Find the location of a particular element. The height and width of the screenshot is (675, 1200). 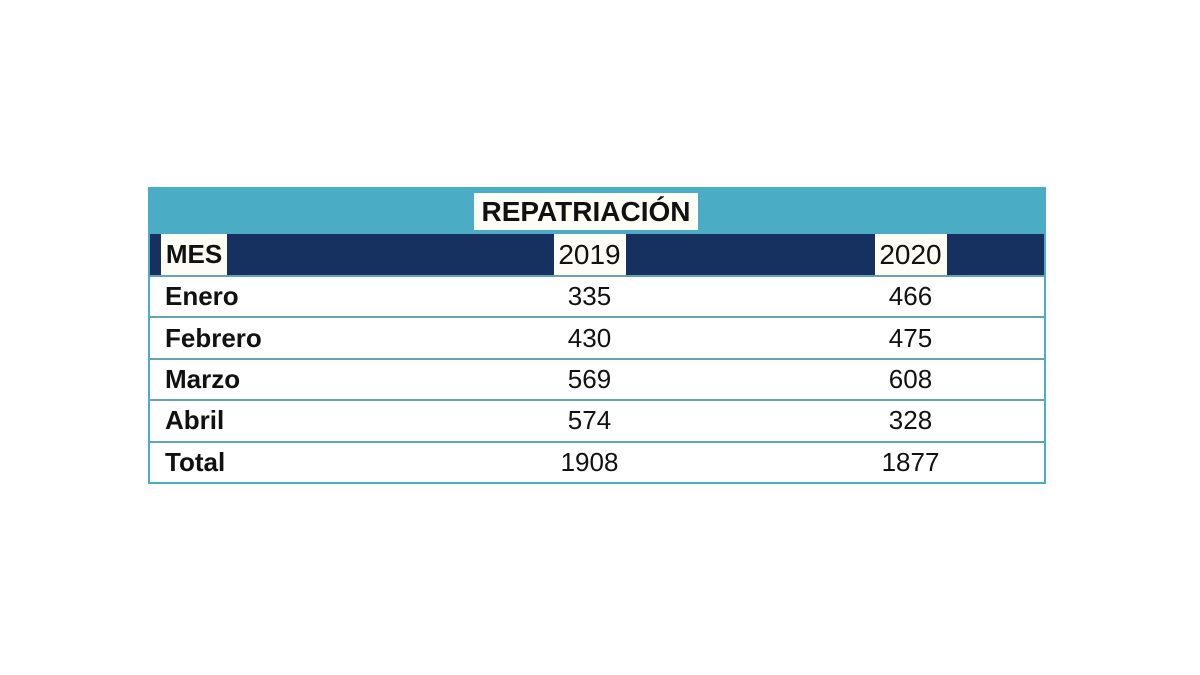

header-cell-2019: 2019 is located at coordinates (589, 254).